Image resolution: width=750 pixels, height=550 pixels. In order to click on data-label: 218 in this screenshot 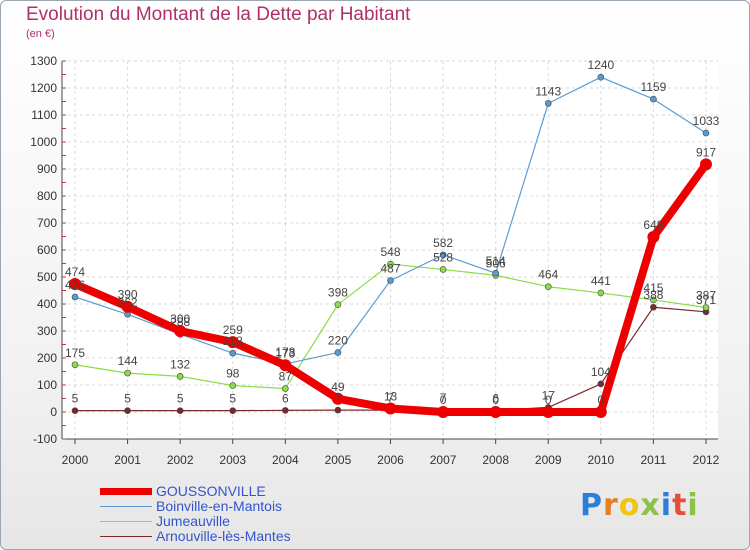, I will do `click(233, 341)`.